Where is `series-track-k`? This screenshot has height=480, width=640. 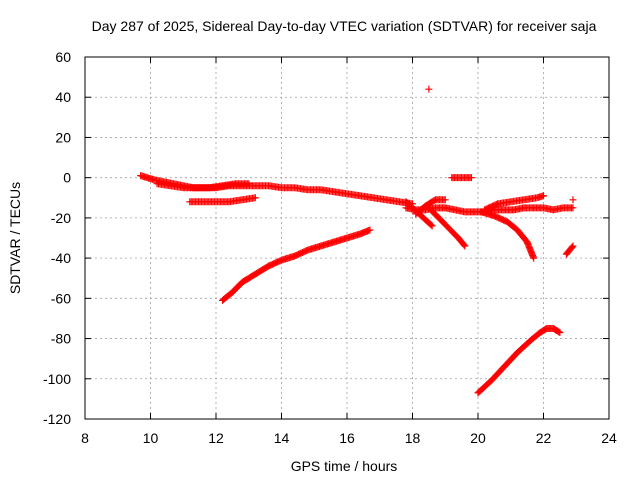 series-track-k is located at coordinates (507, 235).